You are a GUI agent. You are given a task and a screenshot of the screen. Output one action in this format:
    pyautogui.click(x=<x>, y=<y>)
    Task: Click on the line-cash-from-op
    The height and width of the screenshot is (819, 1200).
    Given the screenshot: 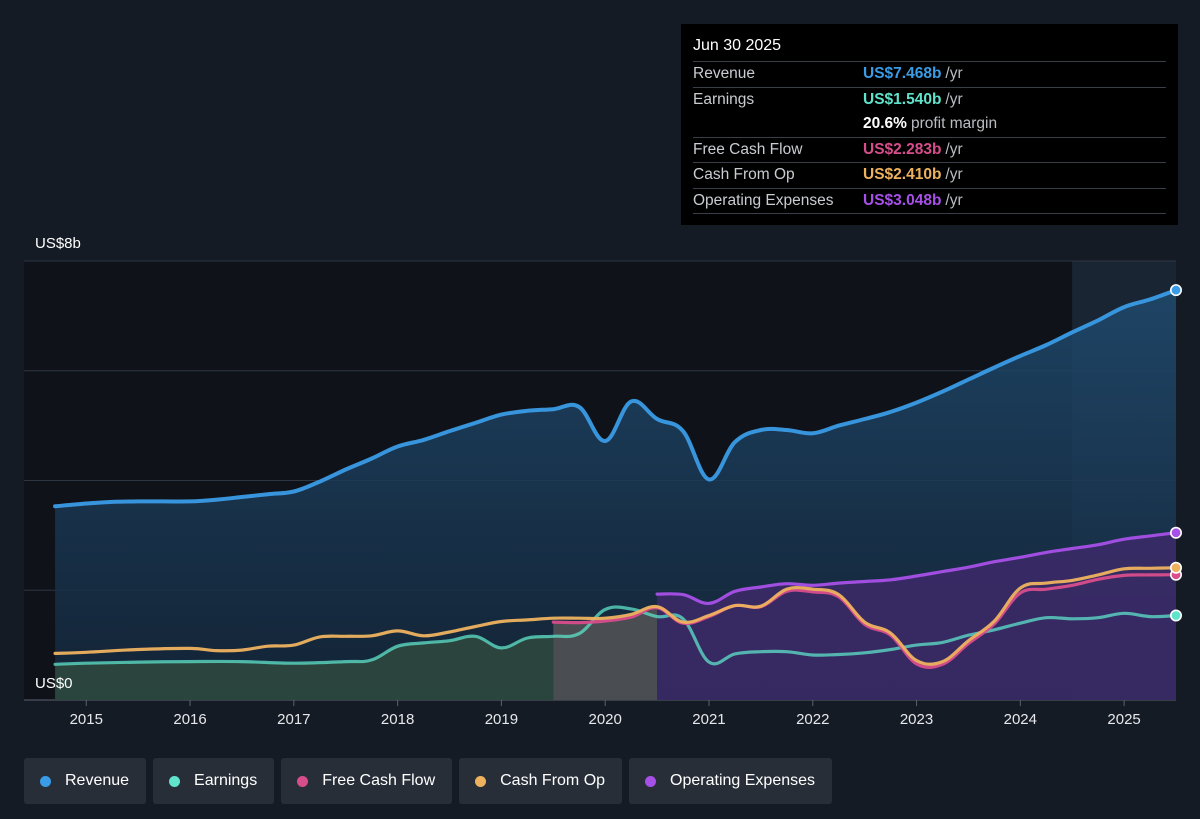 What is the action you would take?
    pyautogui.click(x=615, y=616)
    